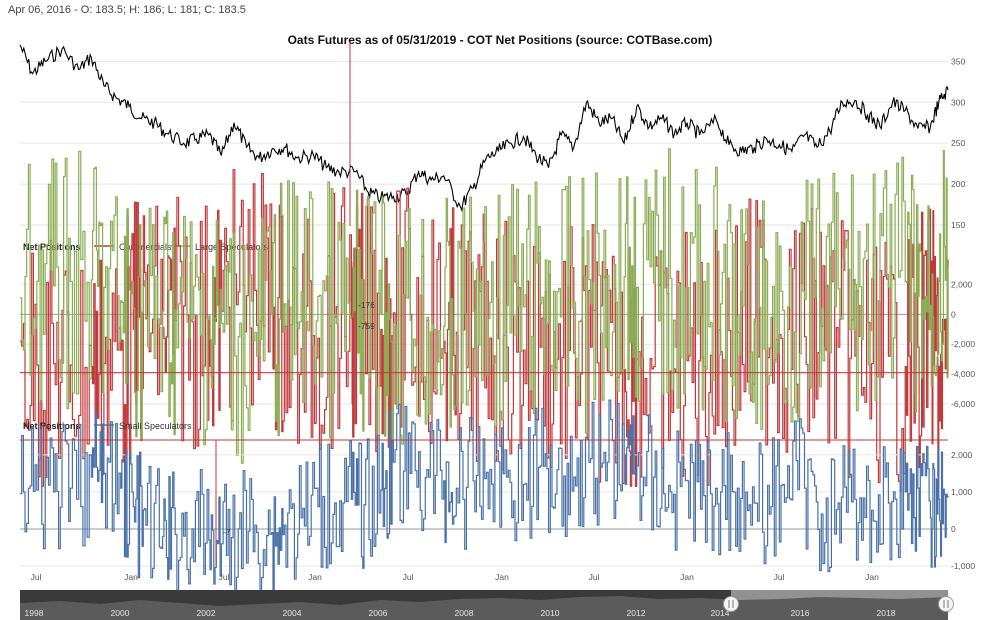 The height and width of the screenshot is (620, 1000). I want to click on navigator-right-handle-knob, so click(946, 604).